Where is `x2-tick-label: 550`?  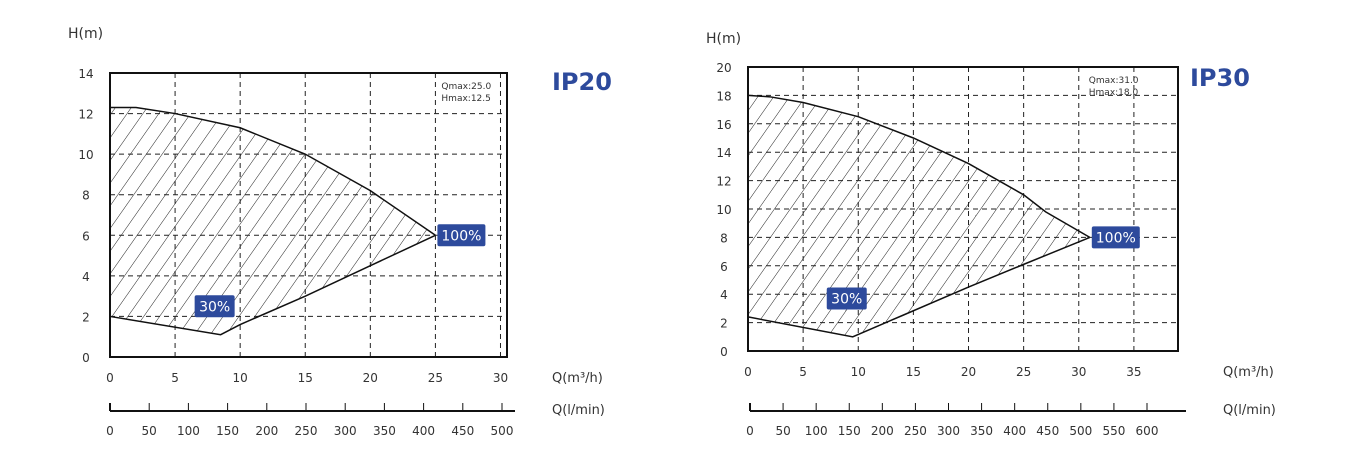
x2-tick-label: 550 is located at coordinates (1113, 431).